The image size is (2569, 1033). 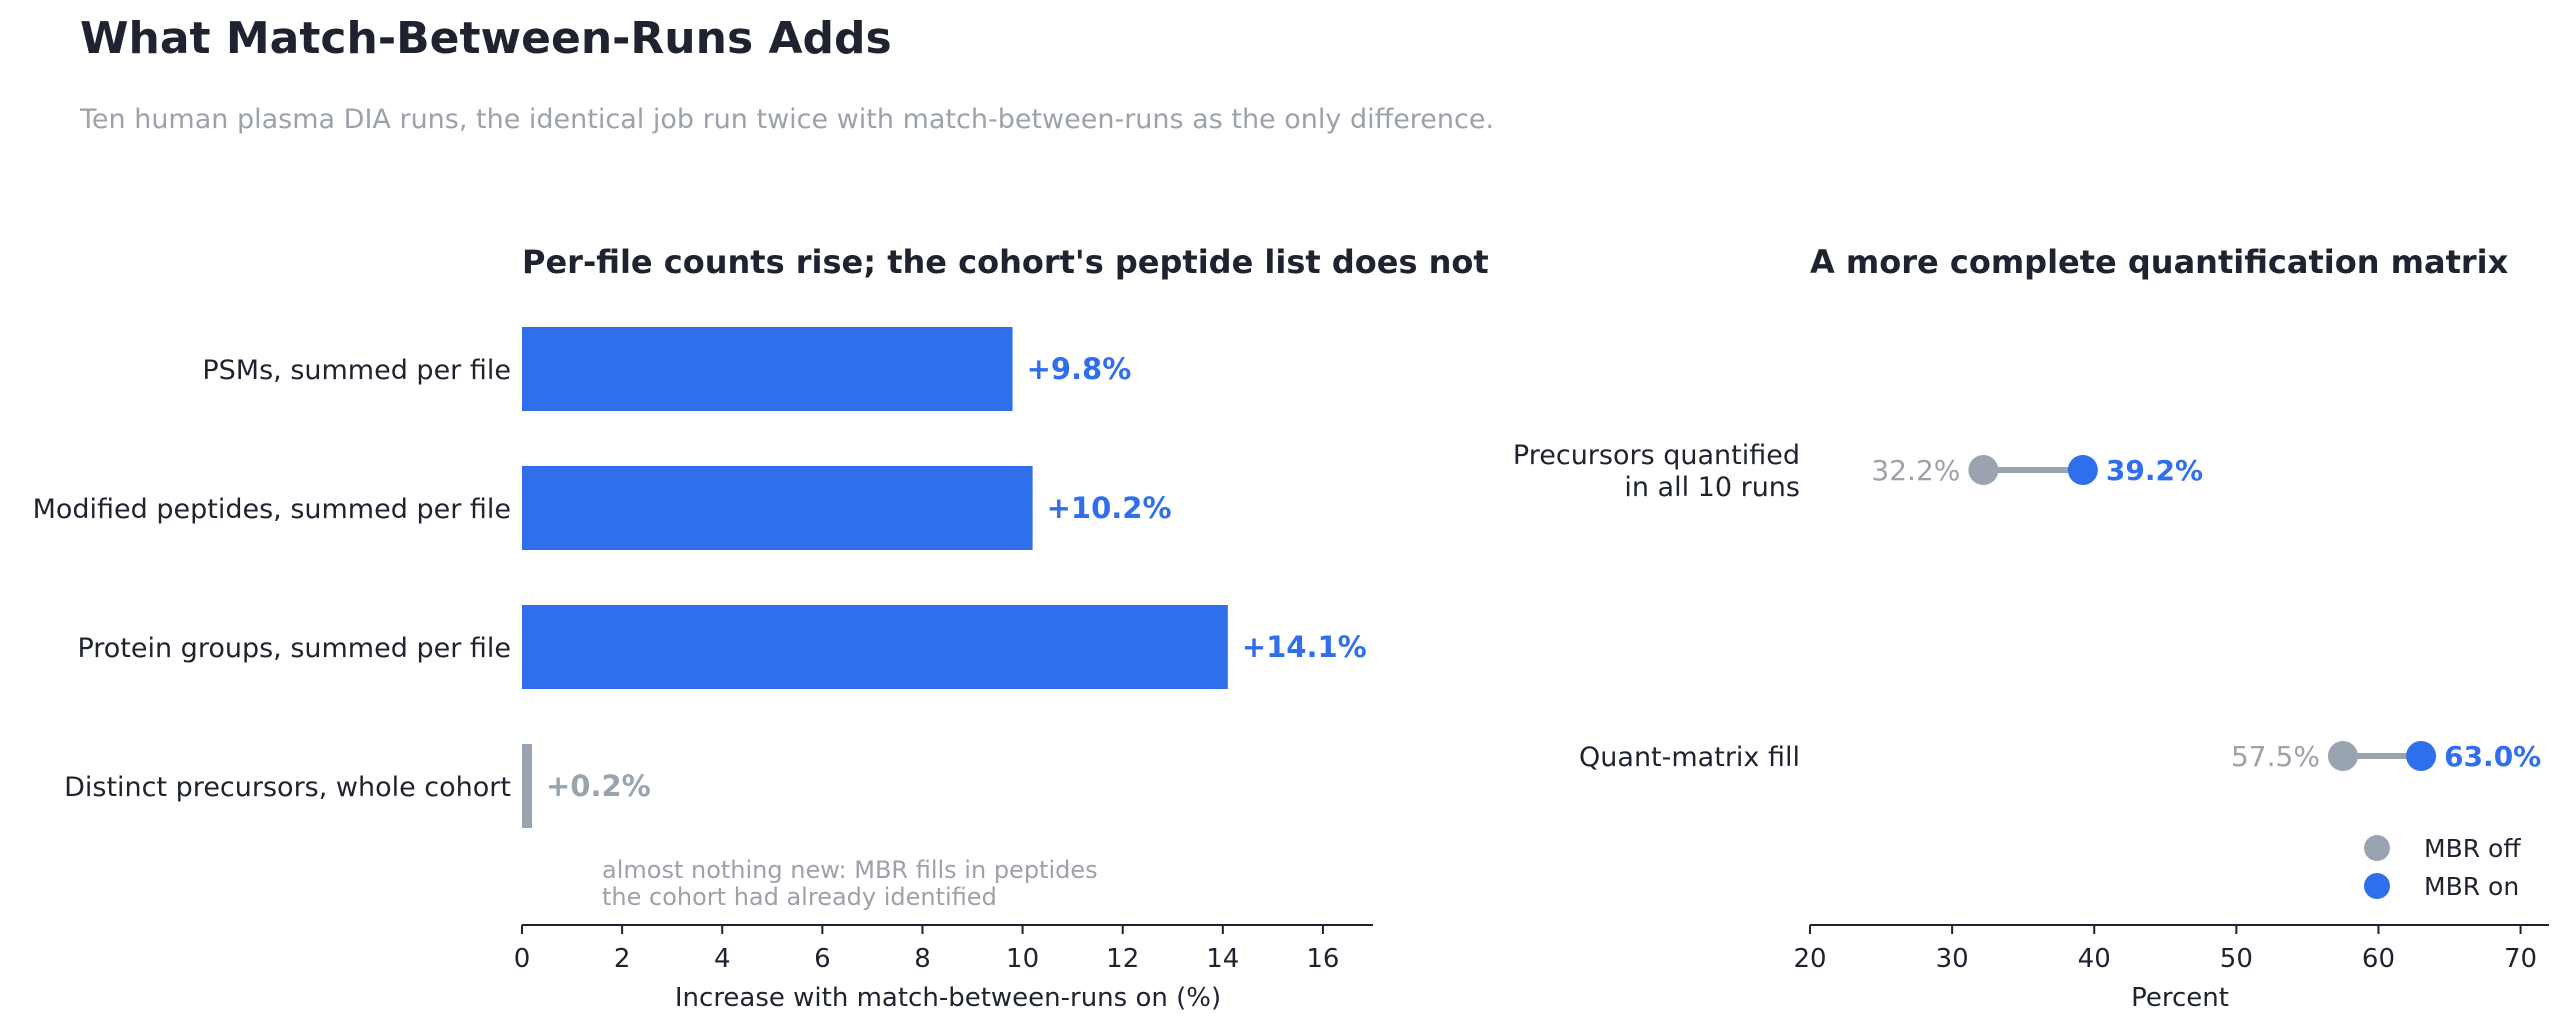 What do you see at coordinates (922, 959) in the screenshot?
I see `x-tick-label: 8` at bounding box center [922, 959].